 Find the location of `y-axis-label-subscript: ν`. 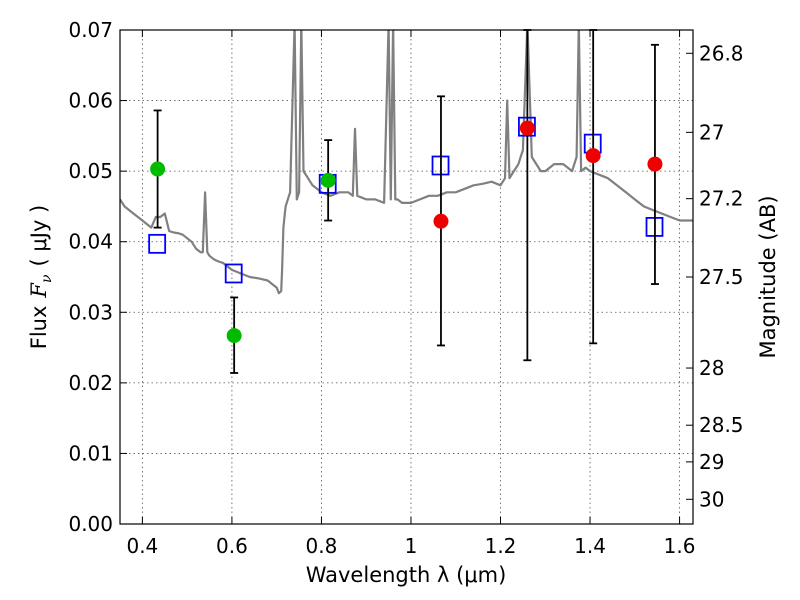

y-axis-label-subscript: ν is located at coordinates (47, 278).